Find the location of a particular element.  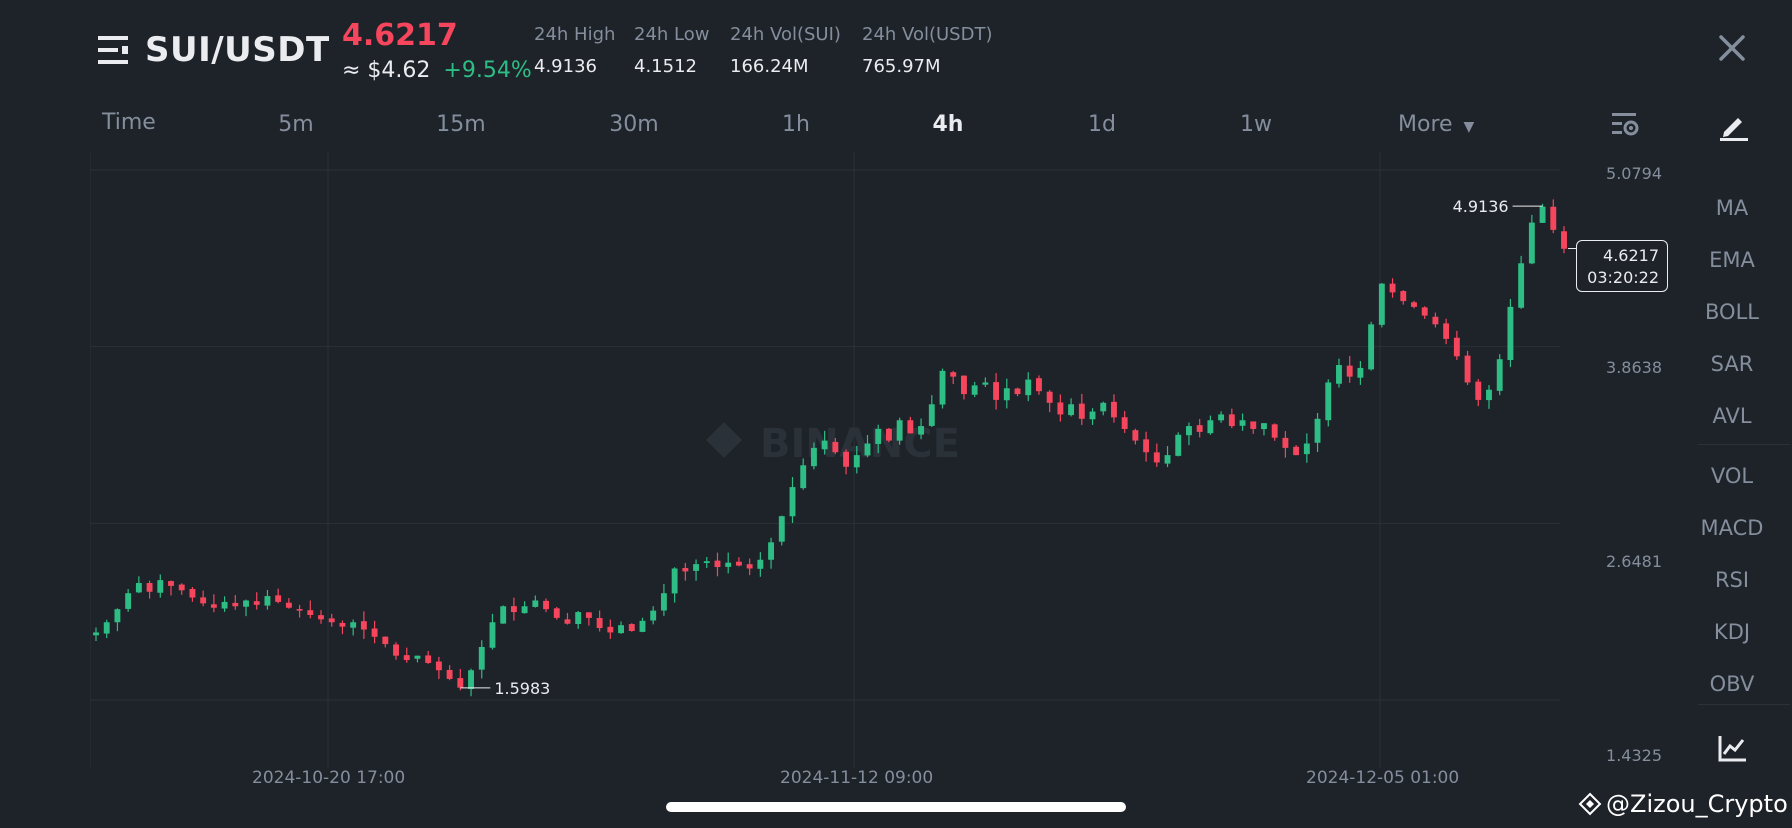

binance-logo-icon is located at coordinates (724, 440).